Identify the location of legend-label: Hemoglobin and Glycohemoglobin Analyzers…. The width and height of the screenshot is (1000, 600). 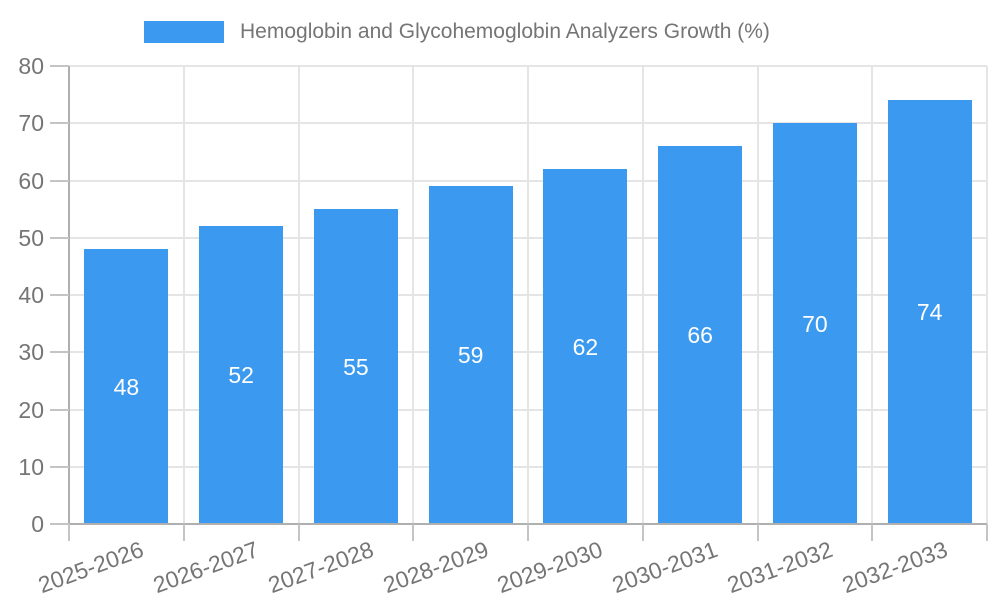
(505, 31).